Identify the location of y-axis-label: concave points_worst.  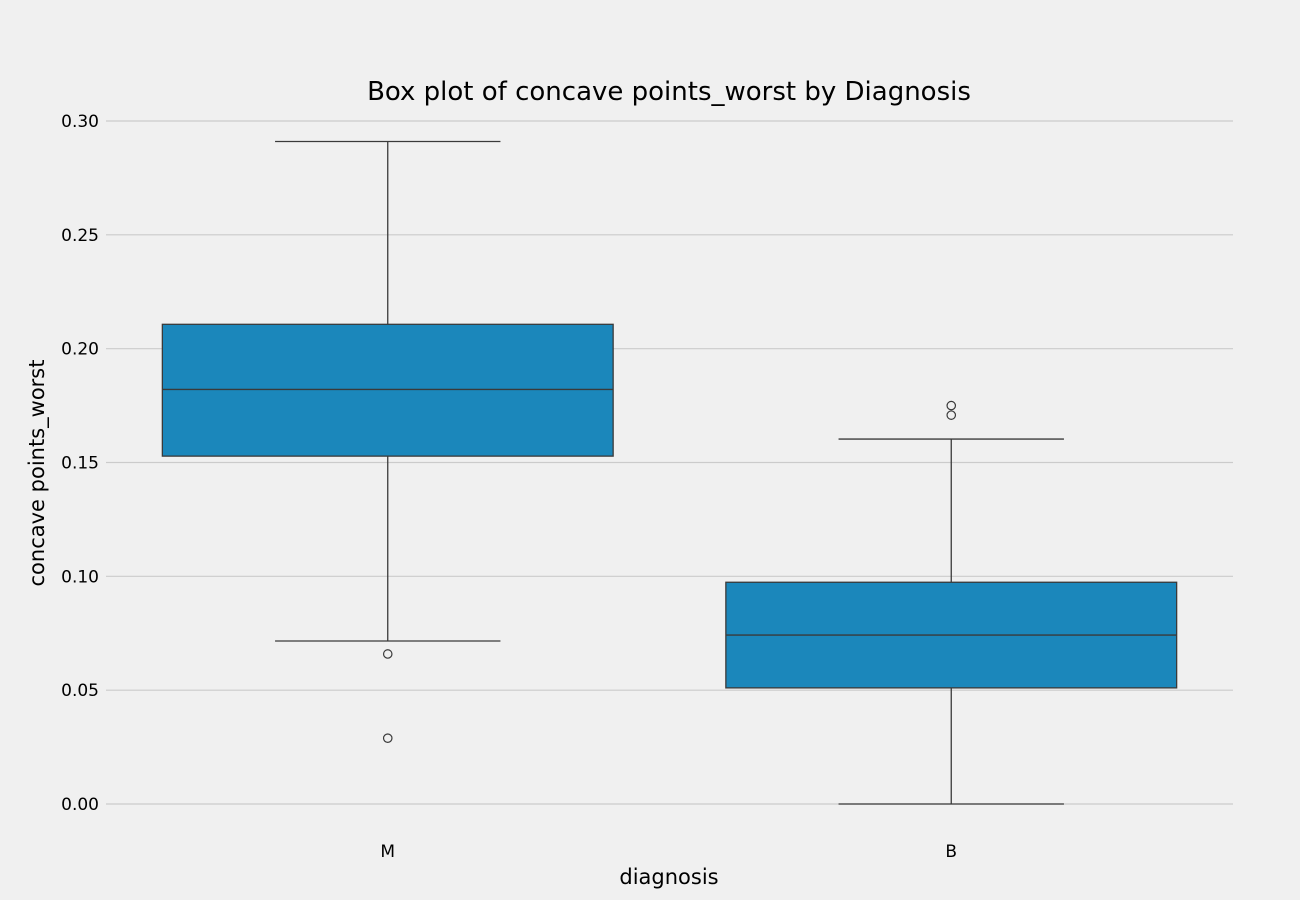
(37, 473).